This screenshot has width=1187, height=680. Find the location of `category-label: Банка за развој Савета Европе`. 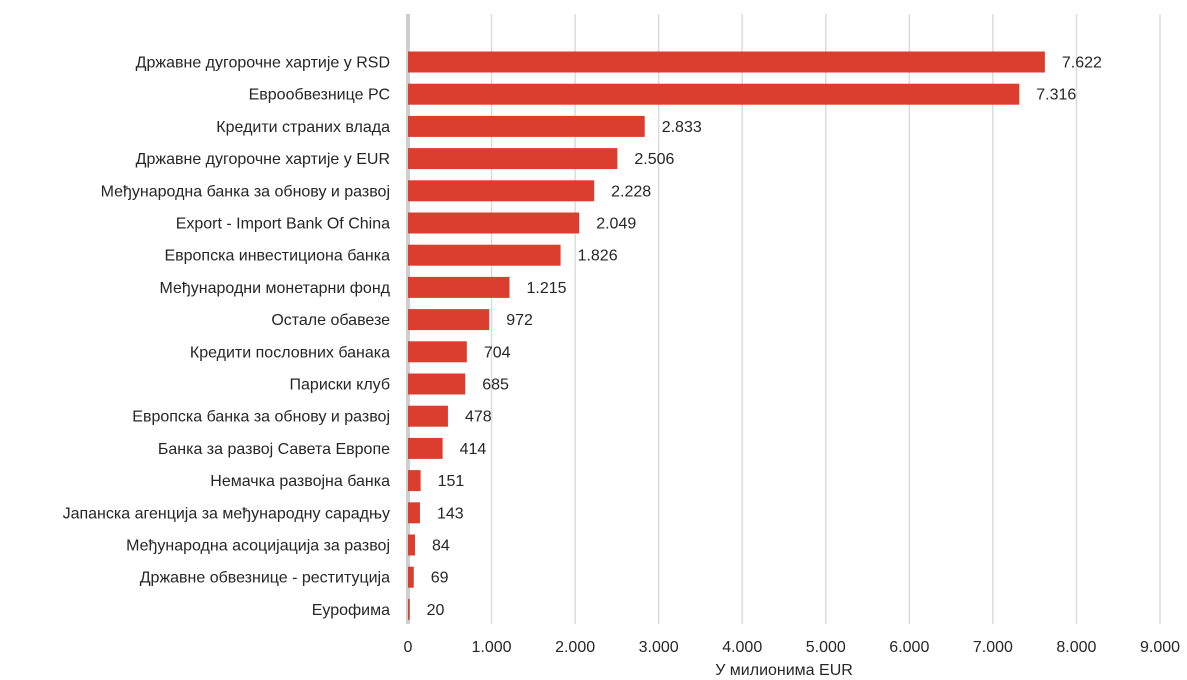

category-label: Банка за развој Савета Европе is located at coordinates (274, 449).